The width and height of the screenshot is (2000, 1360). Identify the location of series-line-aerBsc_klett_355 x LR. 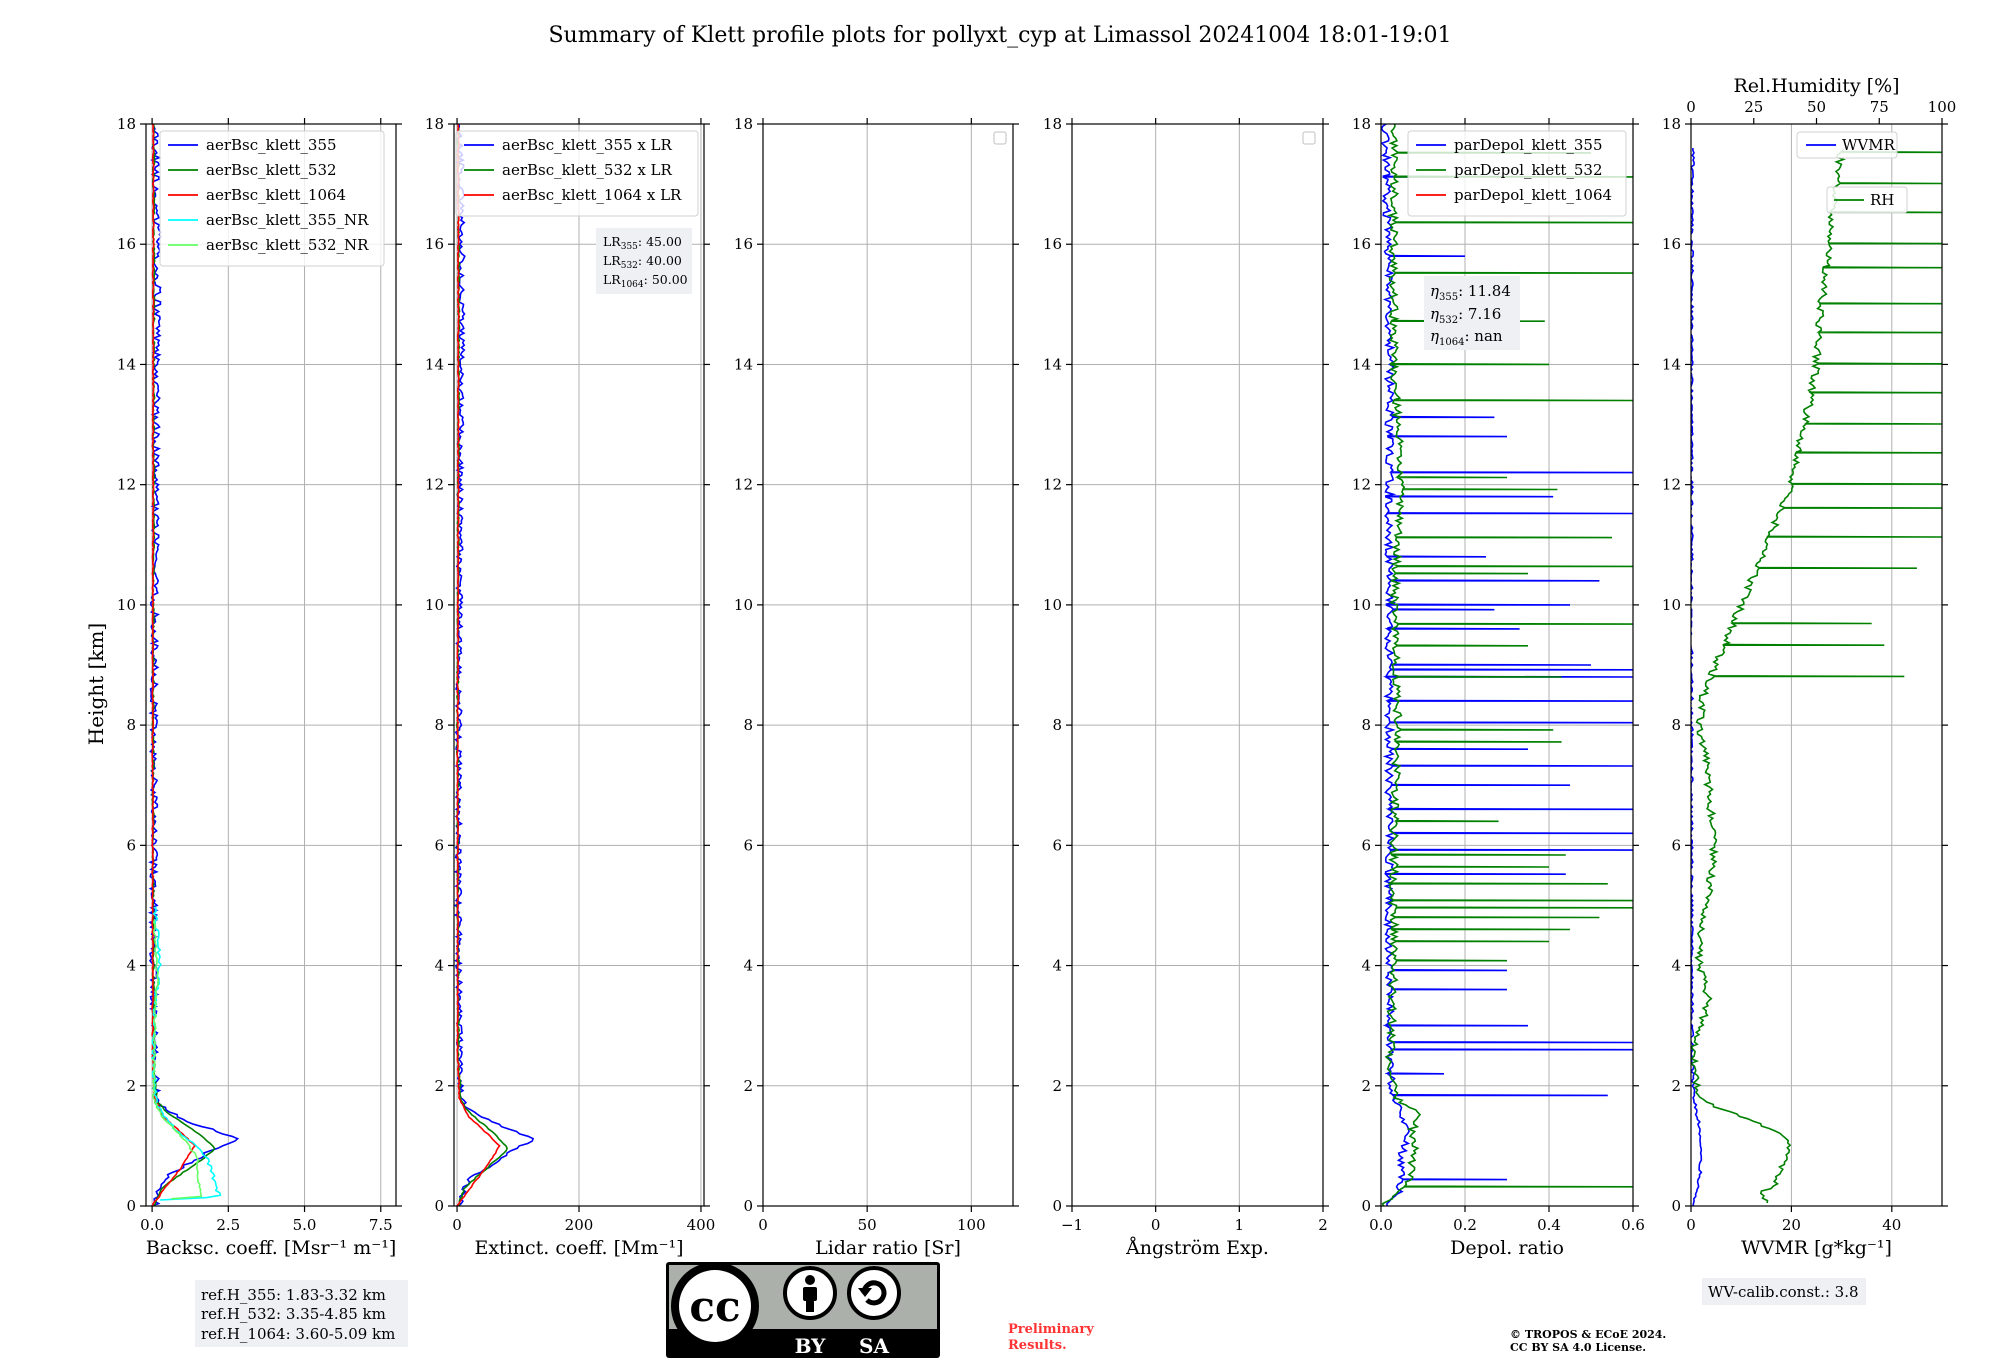
(494, 665).